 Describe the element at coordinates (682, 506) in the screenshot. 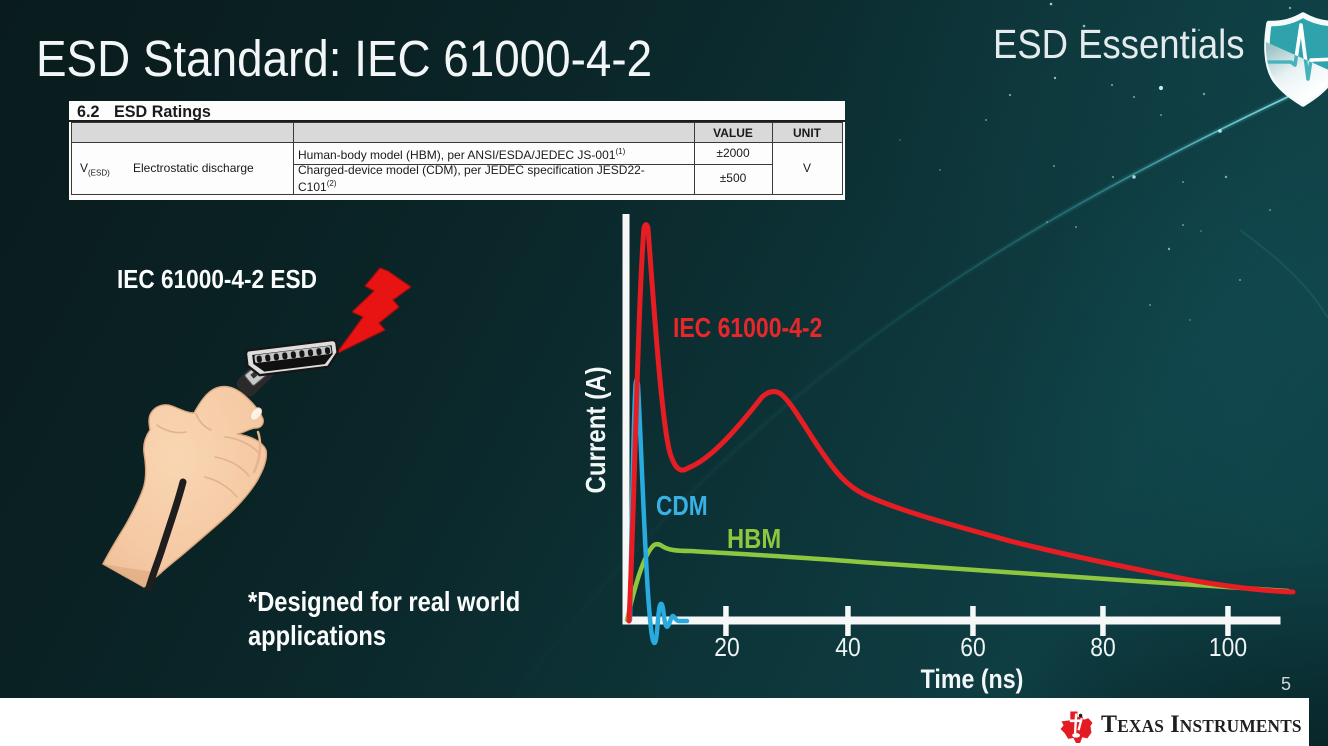

I see `svg-text: CDM` at that location.